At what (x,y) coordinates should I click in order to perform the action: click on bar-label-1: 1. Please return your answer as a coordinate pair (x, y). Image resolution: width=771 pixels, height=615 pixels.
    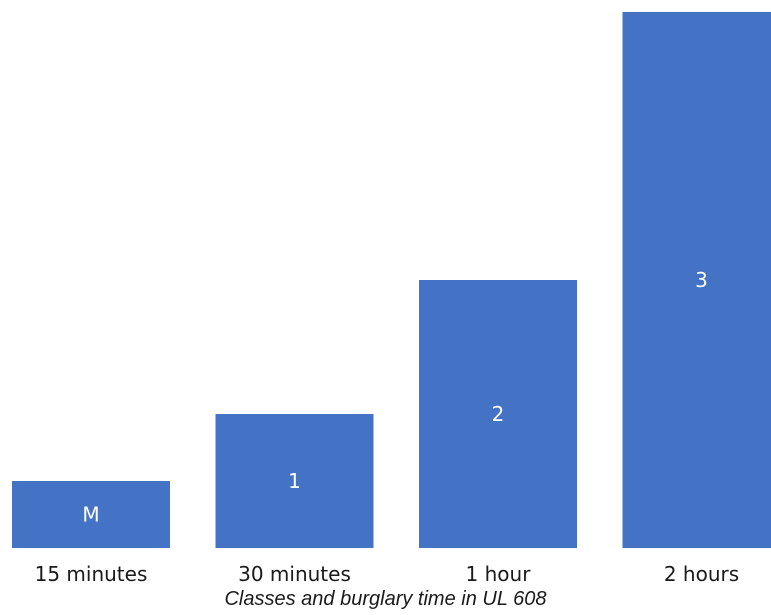
    Looking at the image, I should click on (294, 481).